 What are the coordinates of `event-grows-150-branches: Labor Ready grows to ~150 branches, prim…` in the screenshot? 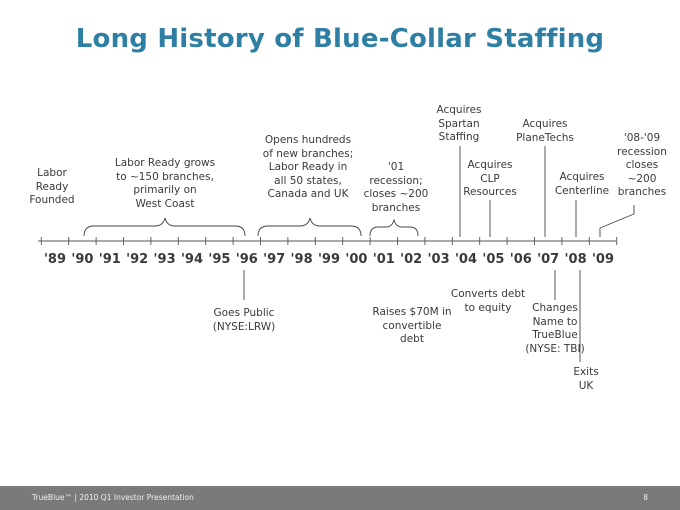 It's located at (165, 183).